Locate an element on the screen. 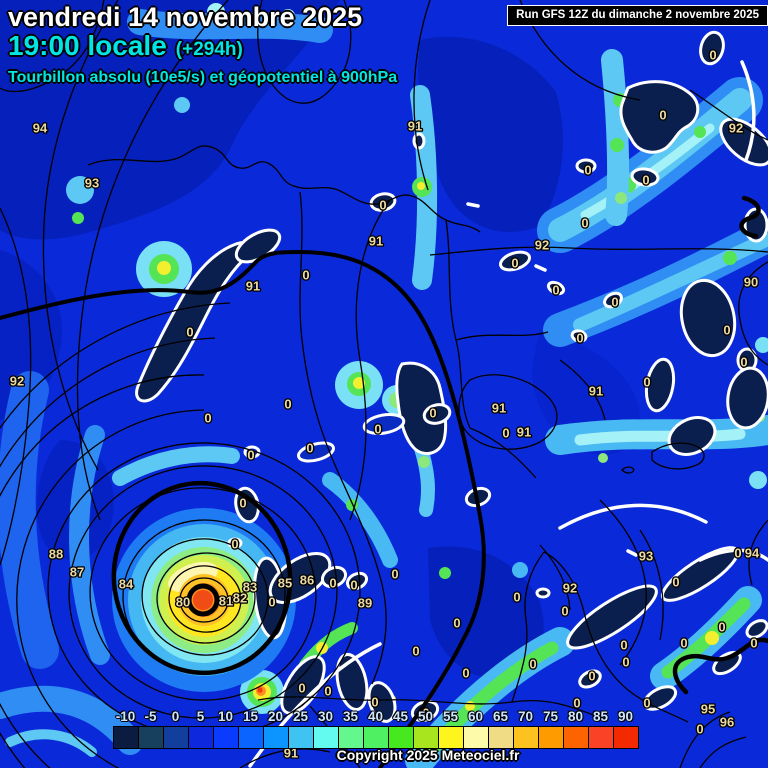  colorbar-tick: 80 is located at coordinates (575, 716).